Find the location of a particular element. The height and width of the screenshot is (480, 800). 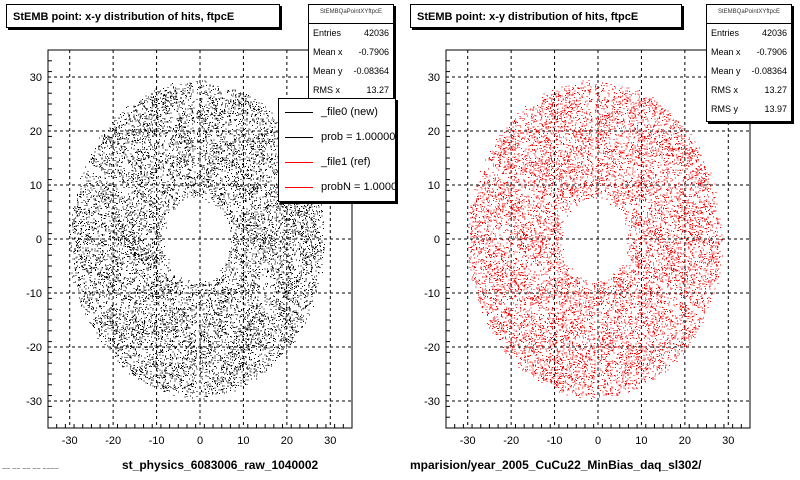

legend-entry-file1: _file1 (ref) is located at coordinates (337, 162).